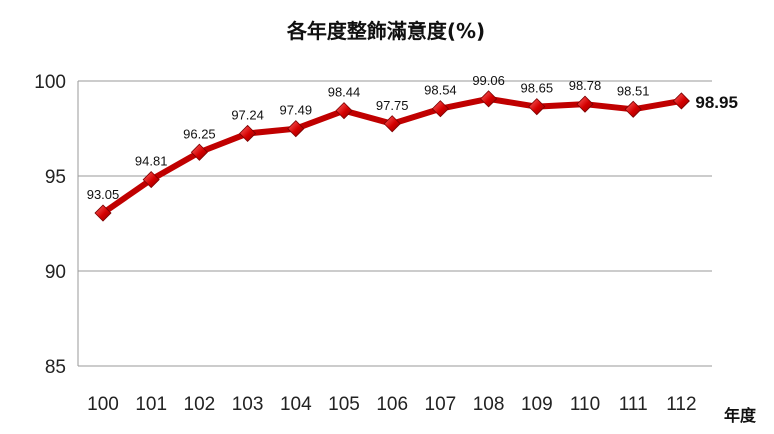 This screenshot has height=434, width=774. What do you see at coordinates (248, 404) in the screenshot?
I see `x-tick-label: 103` at bounding box center [248, 404].